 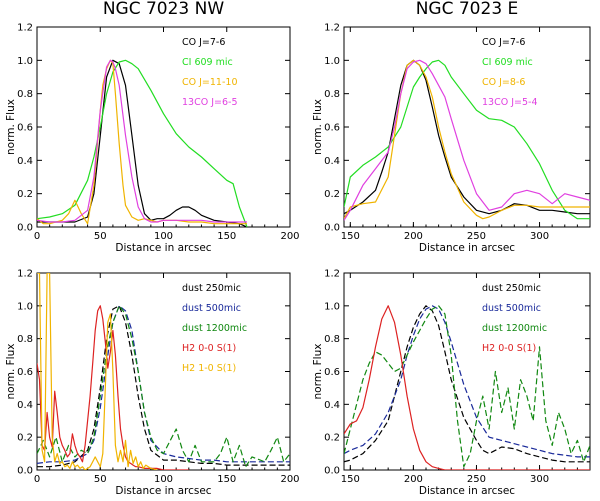 What do you see at coordinates (467, 9) in the screenshot?
I see `chart-title: NGC 7023 E` at bounding box center [467, 9].